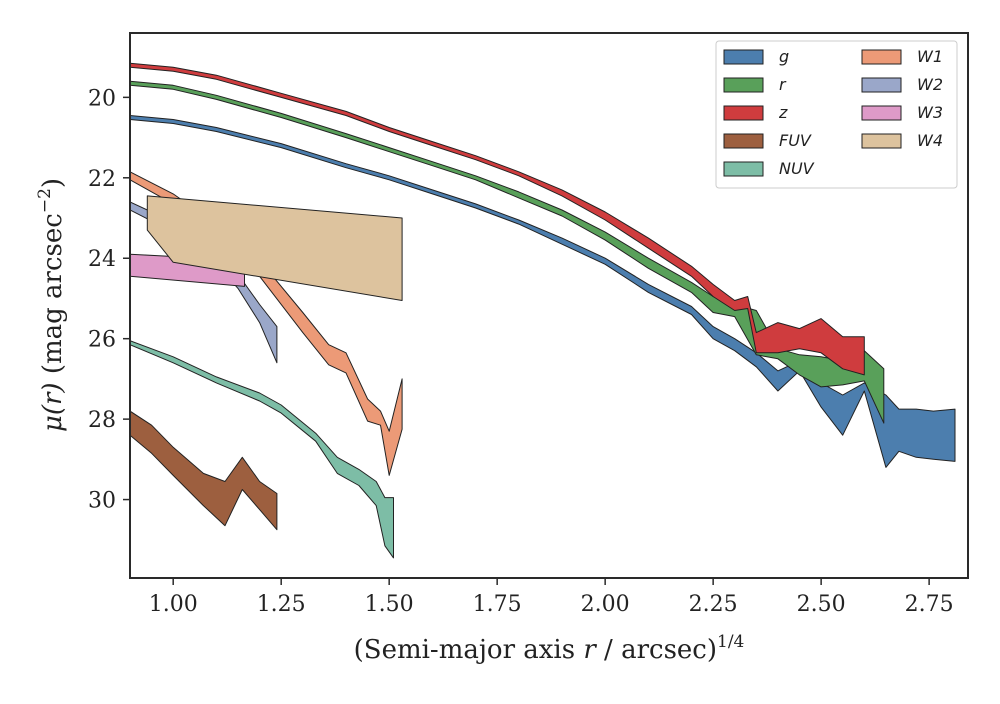  I want to click on y-axis-label-suffix: ), so click(53, 183).